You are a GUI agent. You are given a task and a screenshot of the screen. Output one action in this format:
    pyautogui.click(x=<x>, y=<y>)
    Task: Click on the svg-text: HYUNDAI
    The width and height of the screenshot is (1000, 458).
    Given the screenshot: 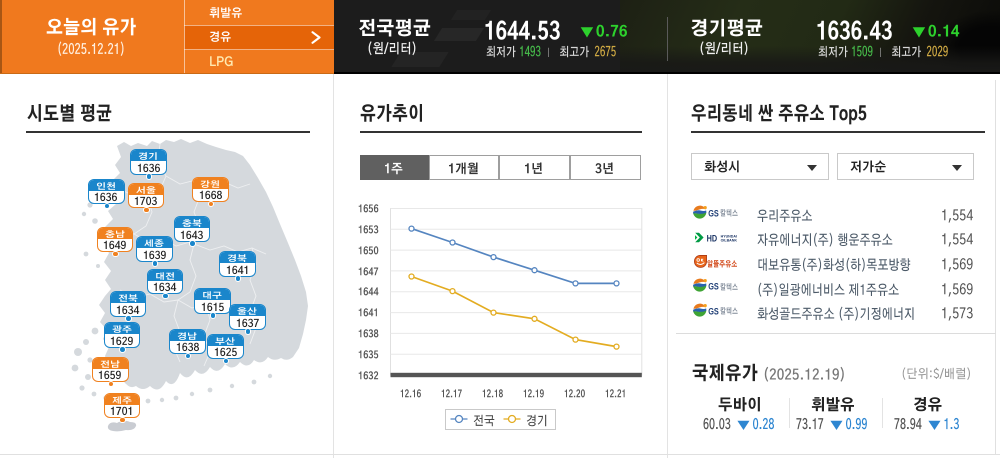 What is the action you would take?
    pyautogui.click(x=728, y=236)
    